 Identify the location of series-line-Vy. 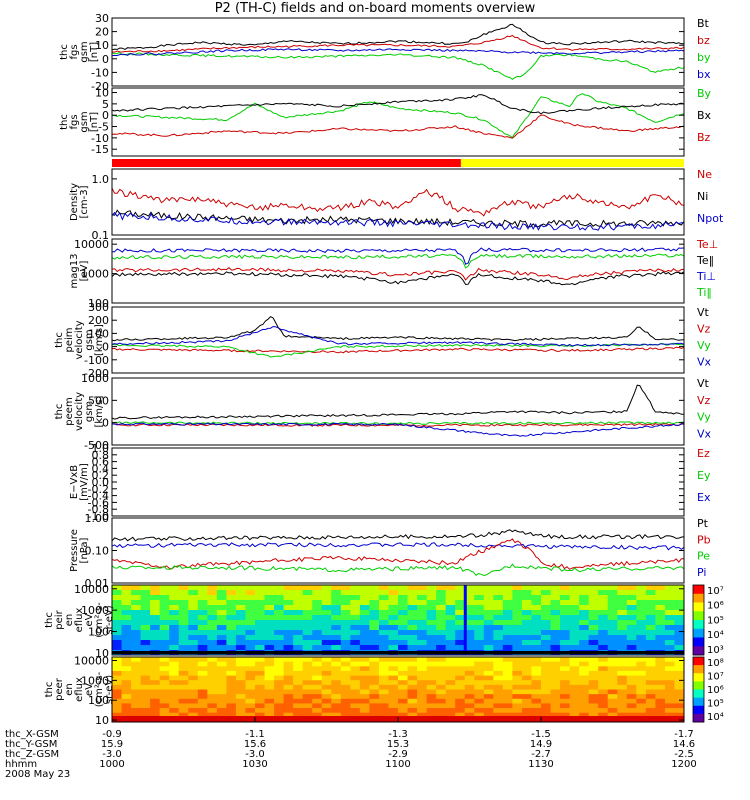
(397, 423).